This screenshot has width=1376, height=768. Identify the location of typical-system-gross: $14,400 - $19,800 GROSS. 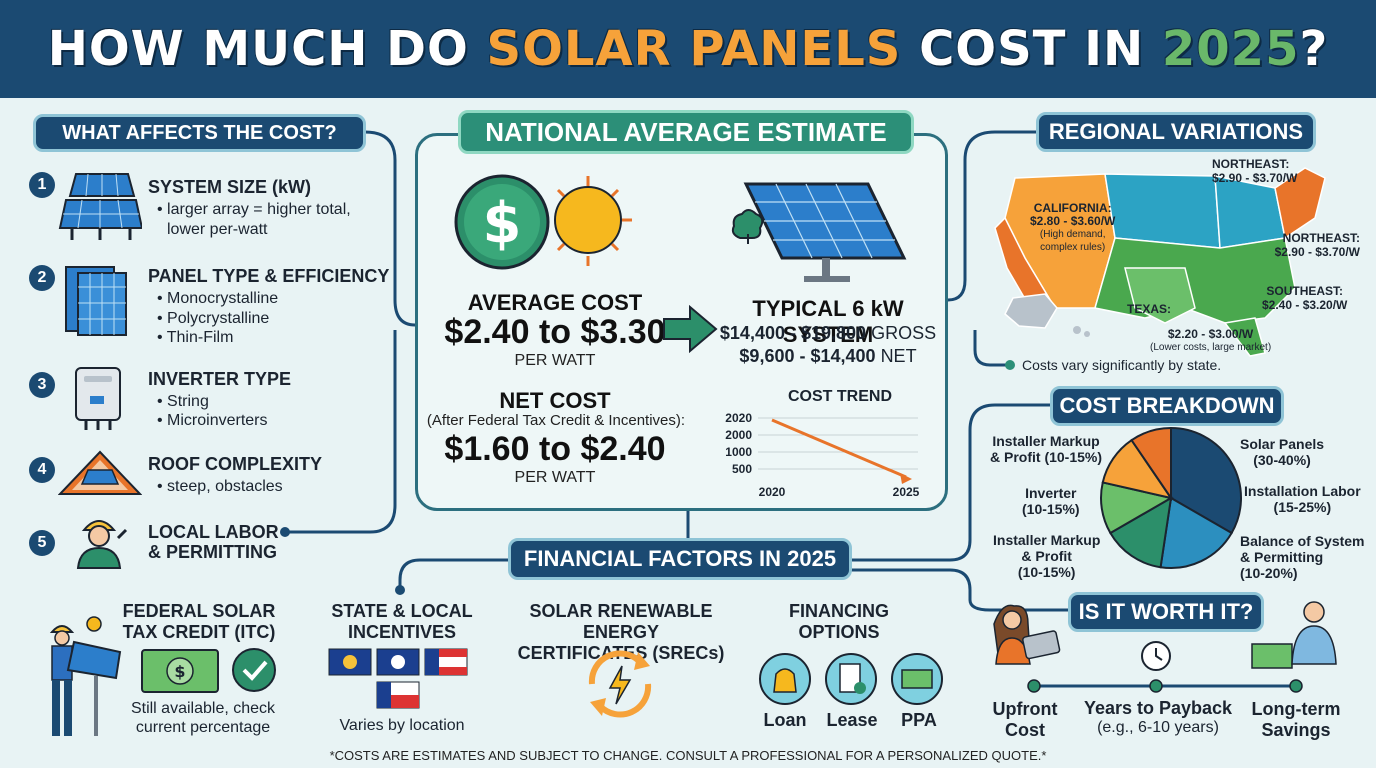
(828, 333).